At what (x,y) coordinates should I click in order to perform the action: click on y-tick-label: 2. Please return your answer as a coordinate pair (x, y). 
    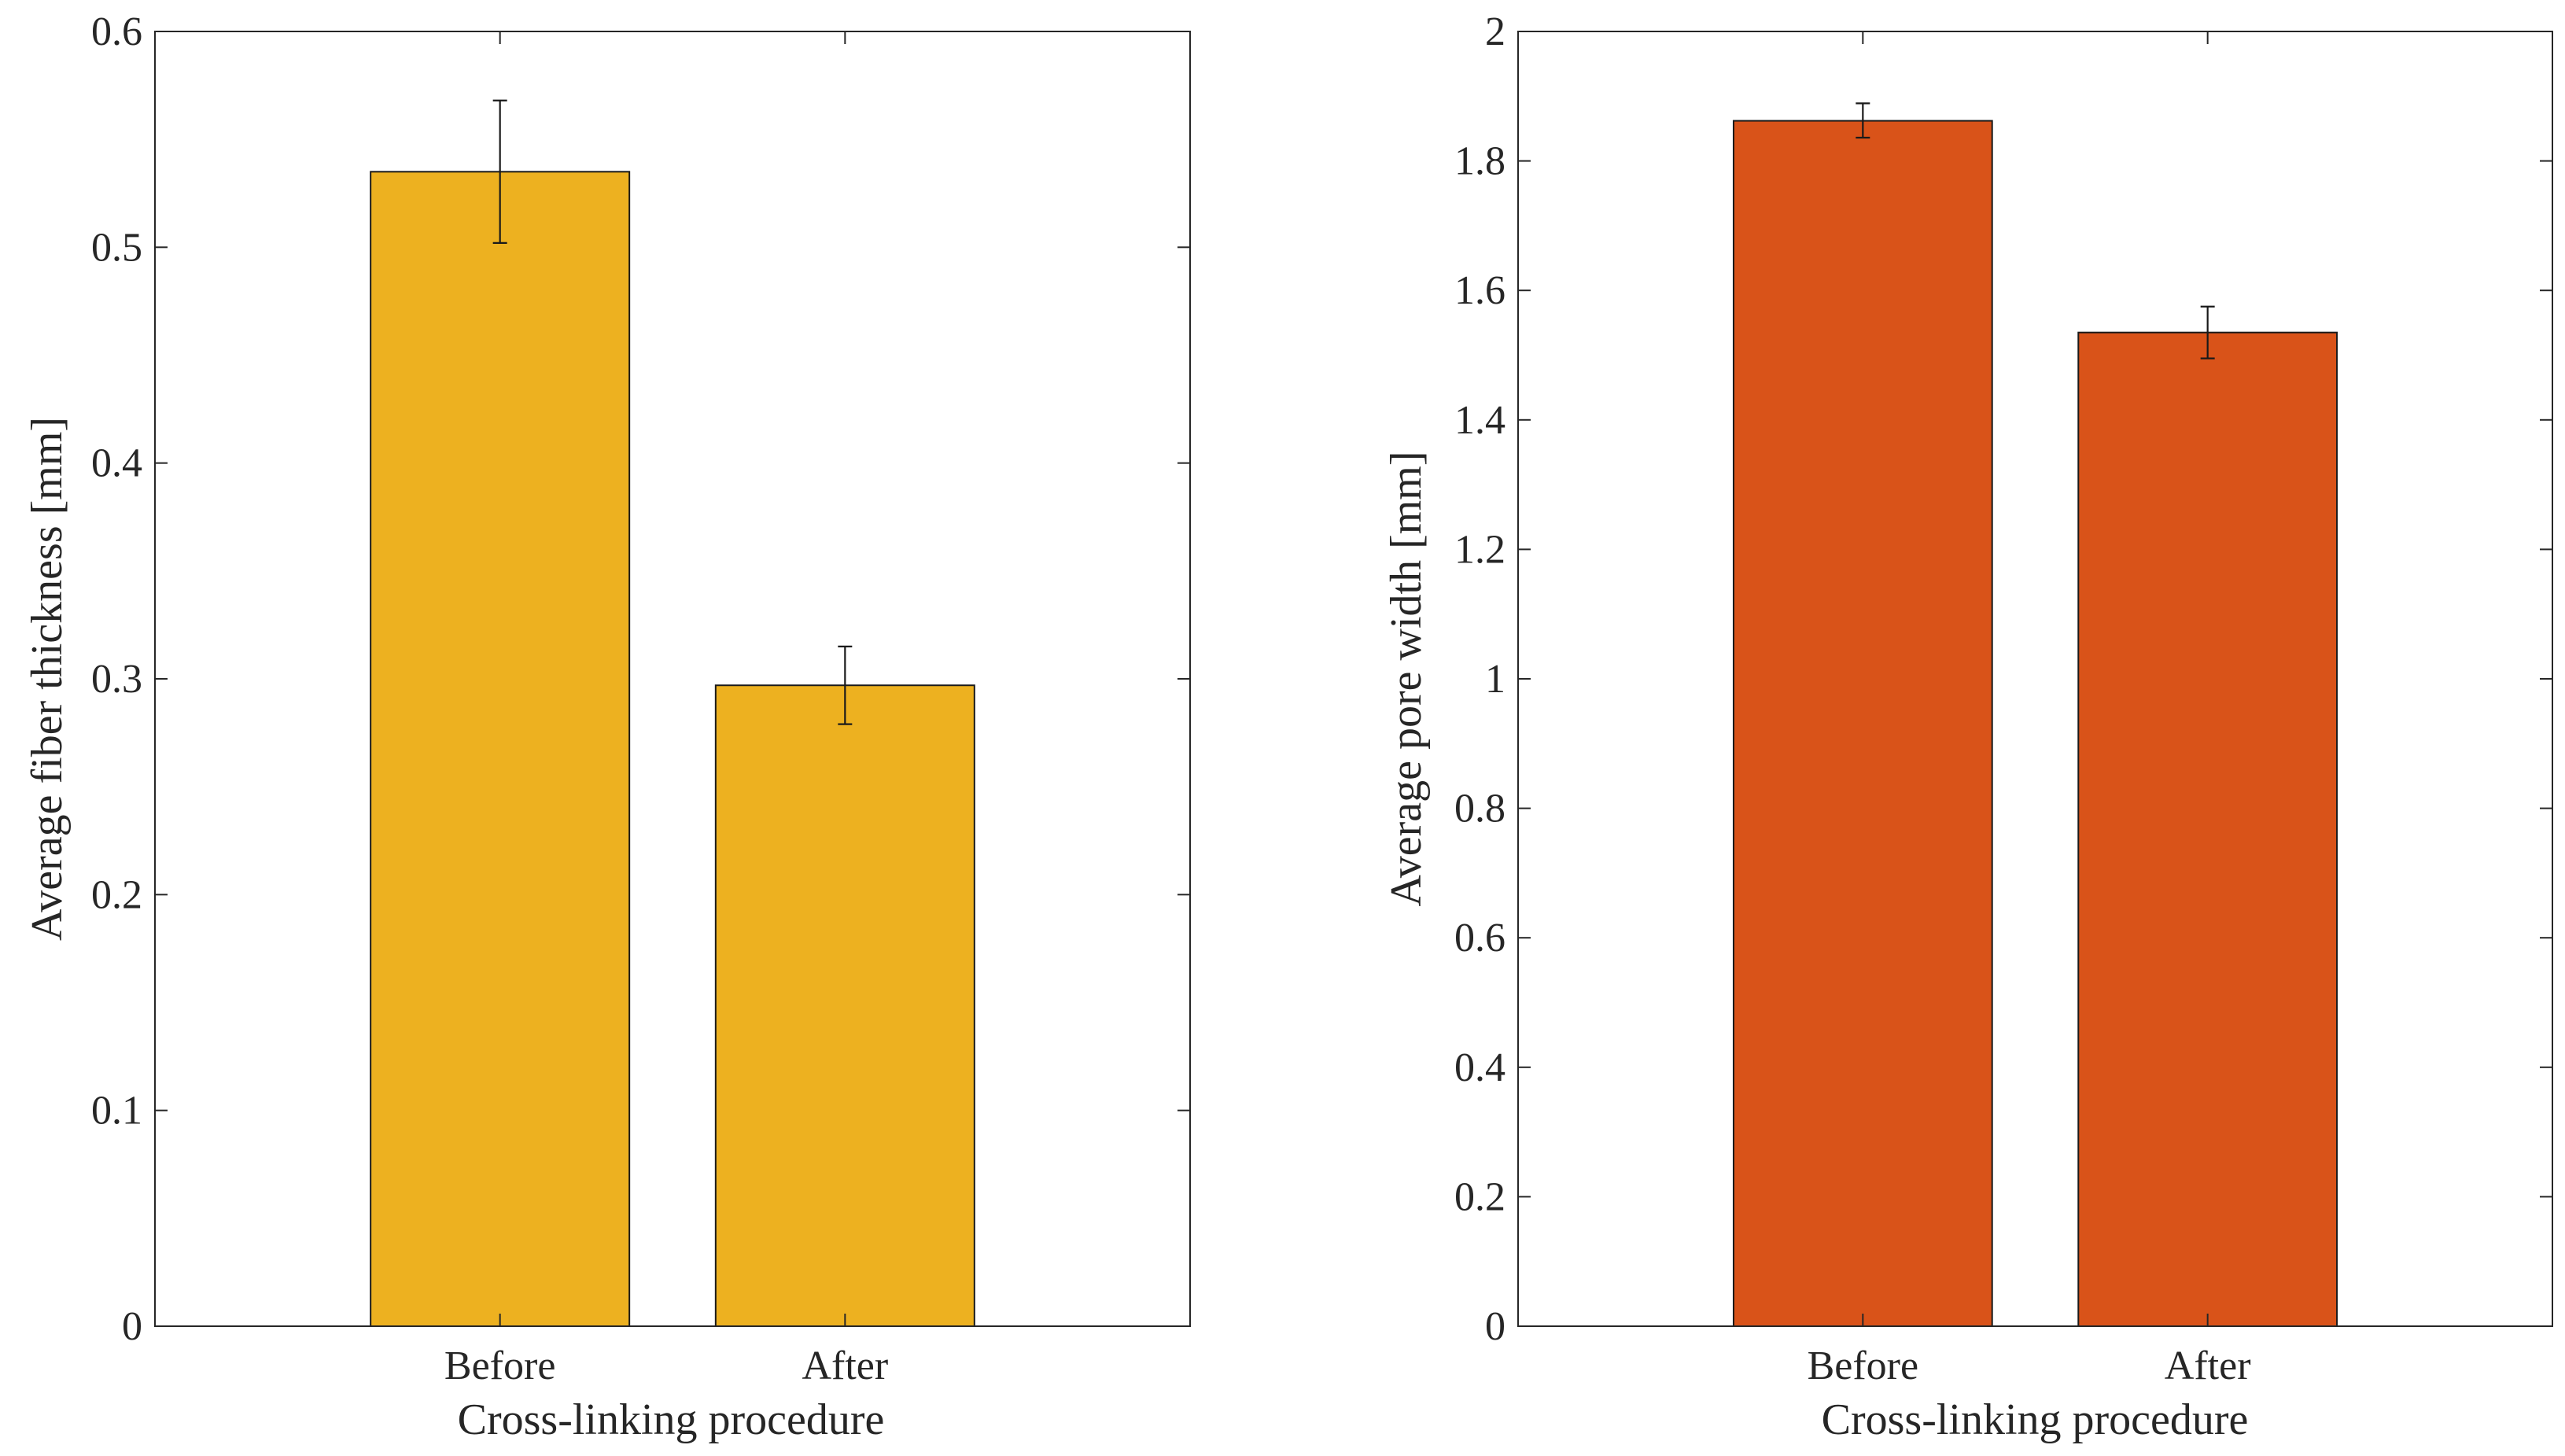
    Looking at the image, I should click on (1495, 31).